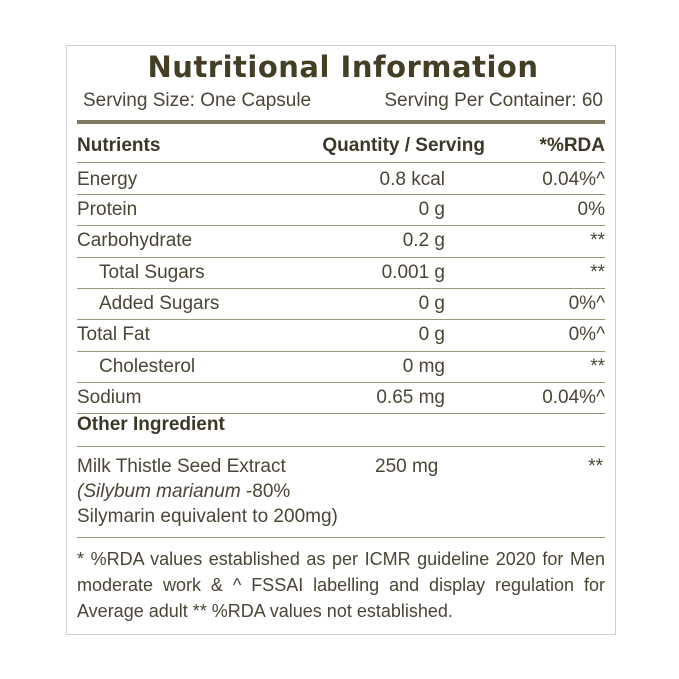  What do you see at coordinates (113, 334) in the screenshot?
I see `nutrient-name: Total Fat` at bounding box center [113, 334].